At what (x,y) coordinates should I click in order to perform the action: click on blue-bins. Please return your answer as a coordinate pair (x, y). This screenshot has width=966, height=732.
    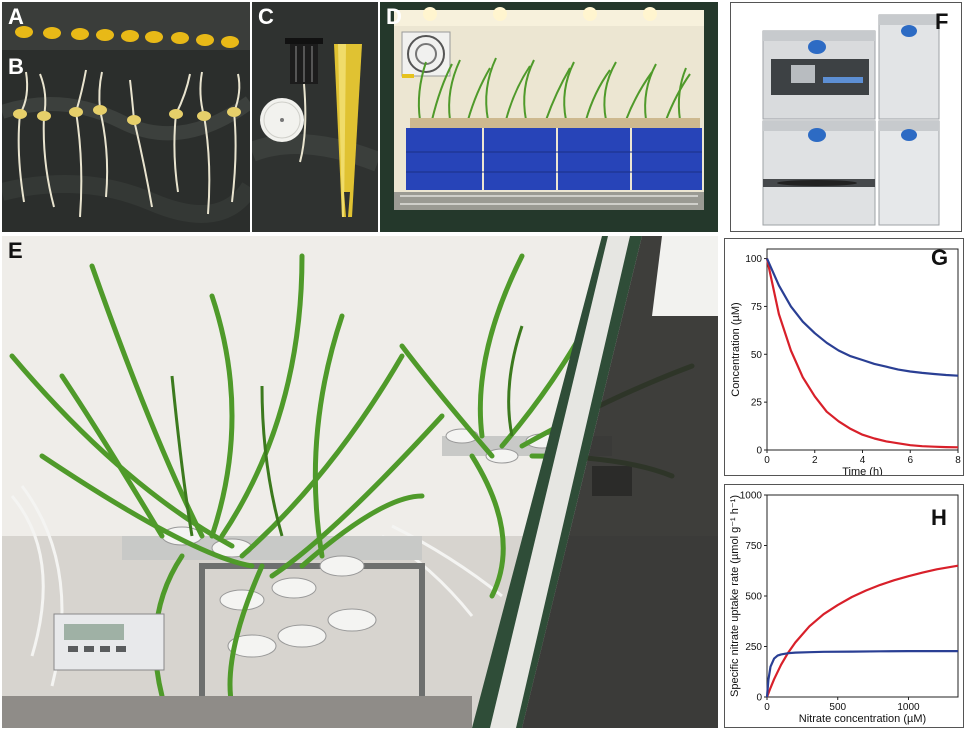
    Looking at the image, I should click on (554, 159).